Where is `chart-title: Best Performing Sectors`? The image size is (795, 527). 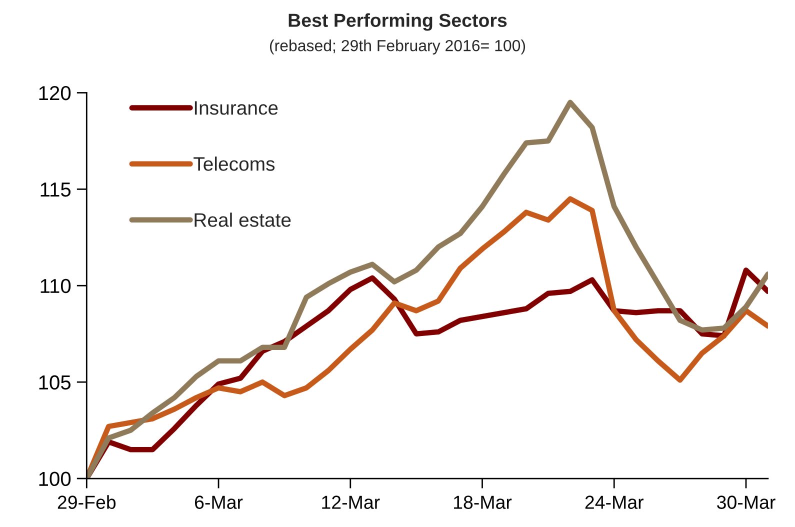 chart-title: Best Performing Sectors is located at coordinates (397, 22).